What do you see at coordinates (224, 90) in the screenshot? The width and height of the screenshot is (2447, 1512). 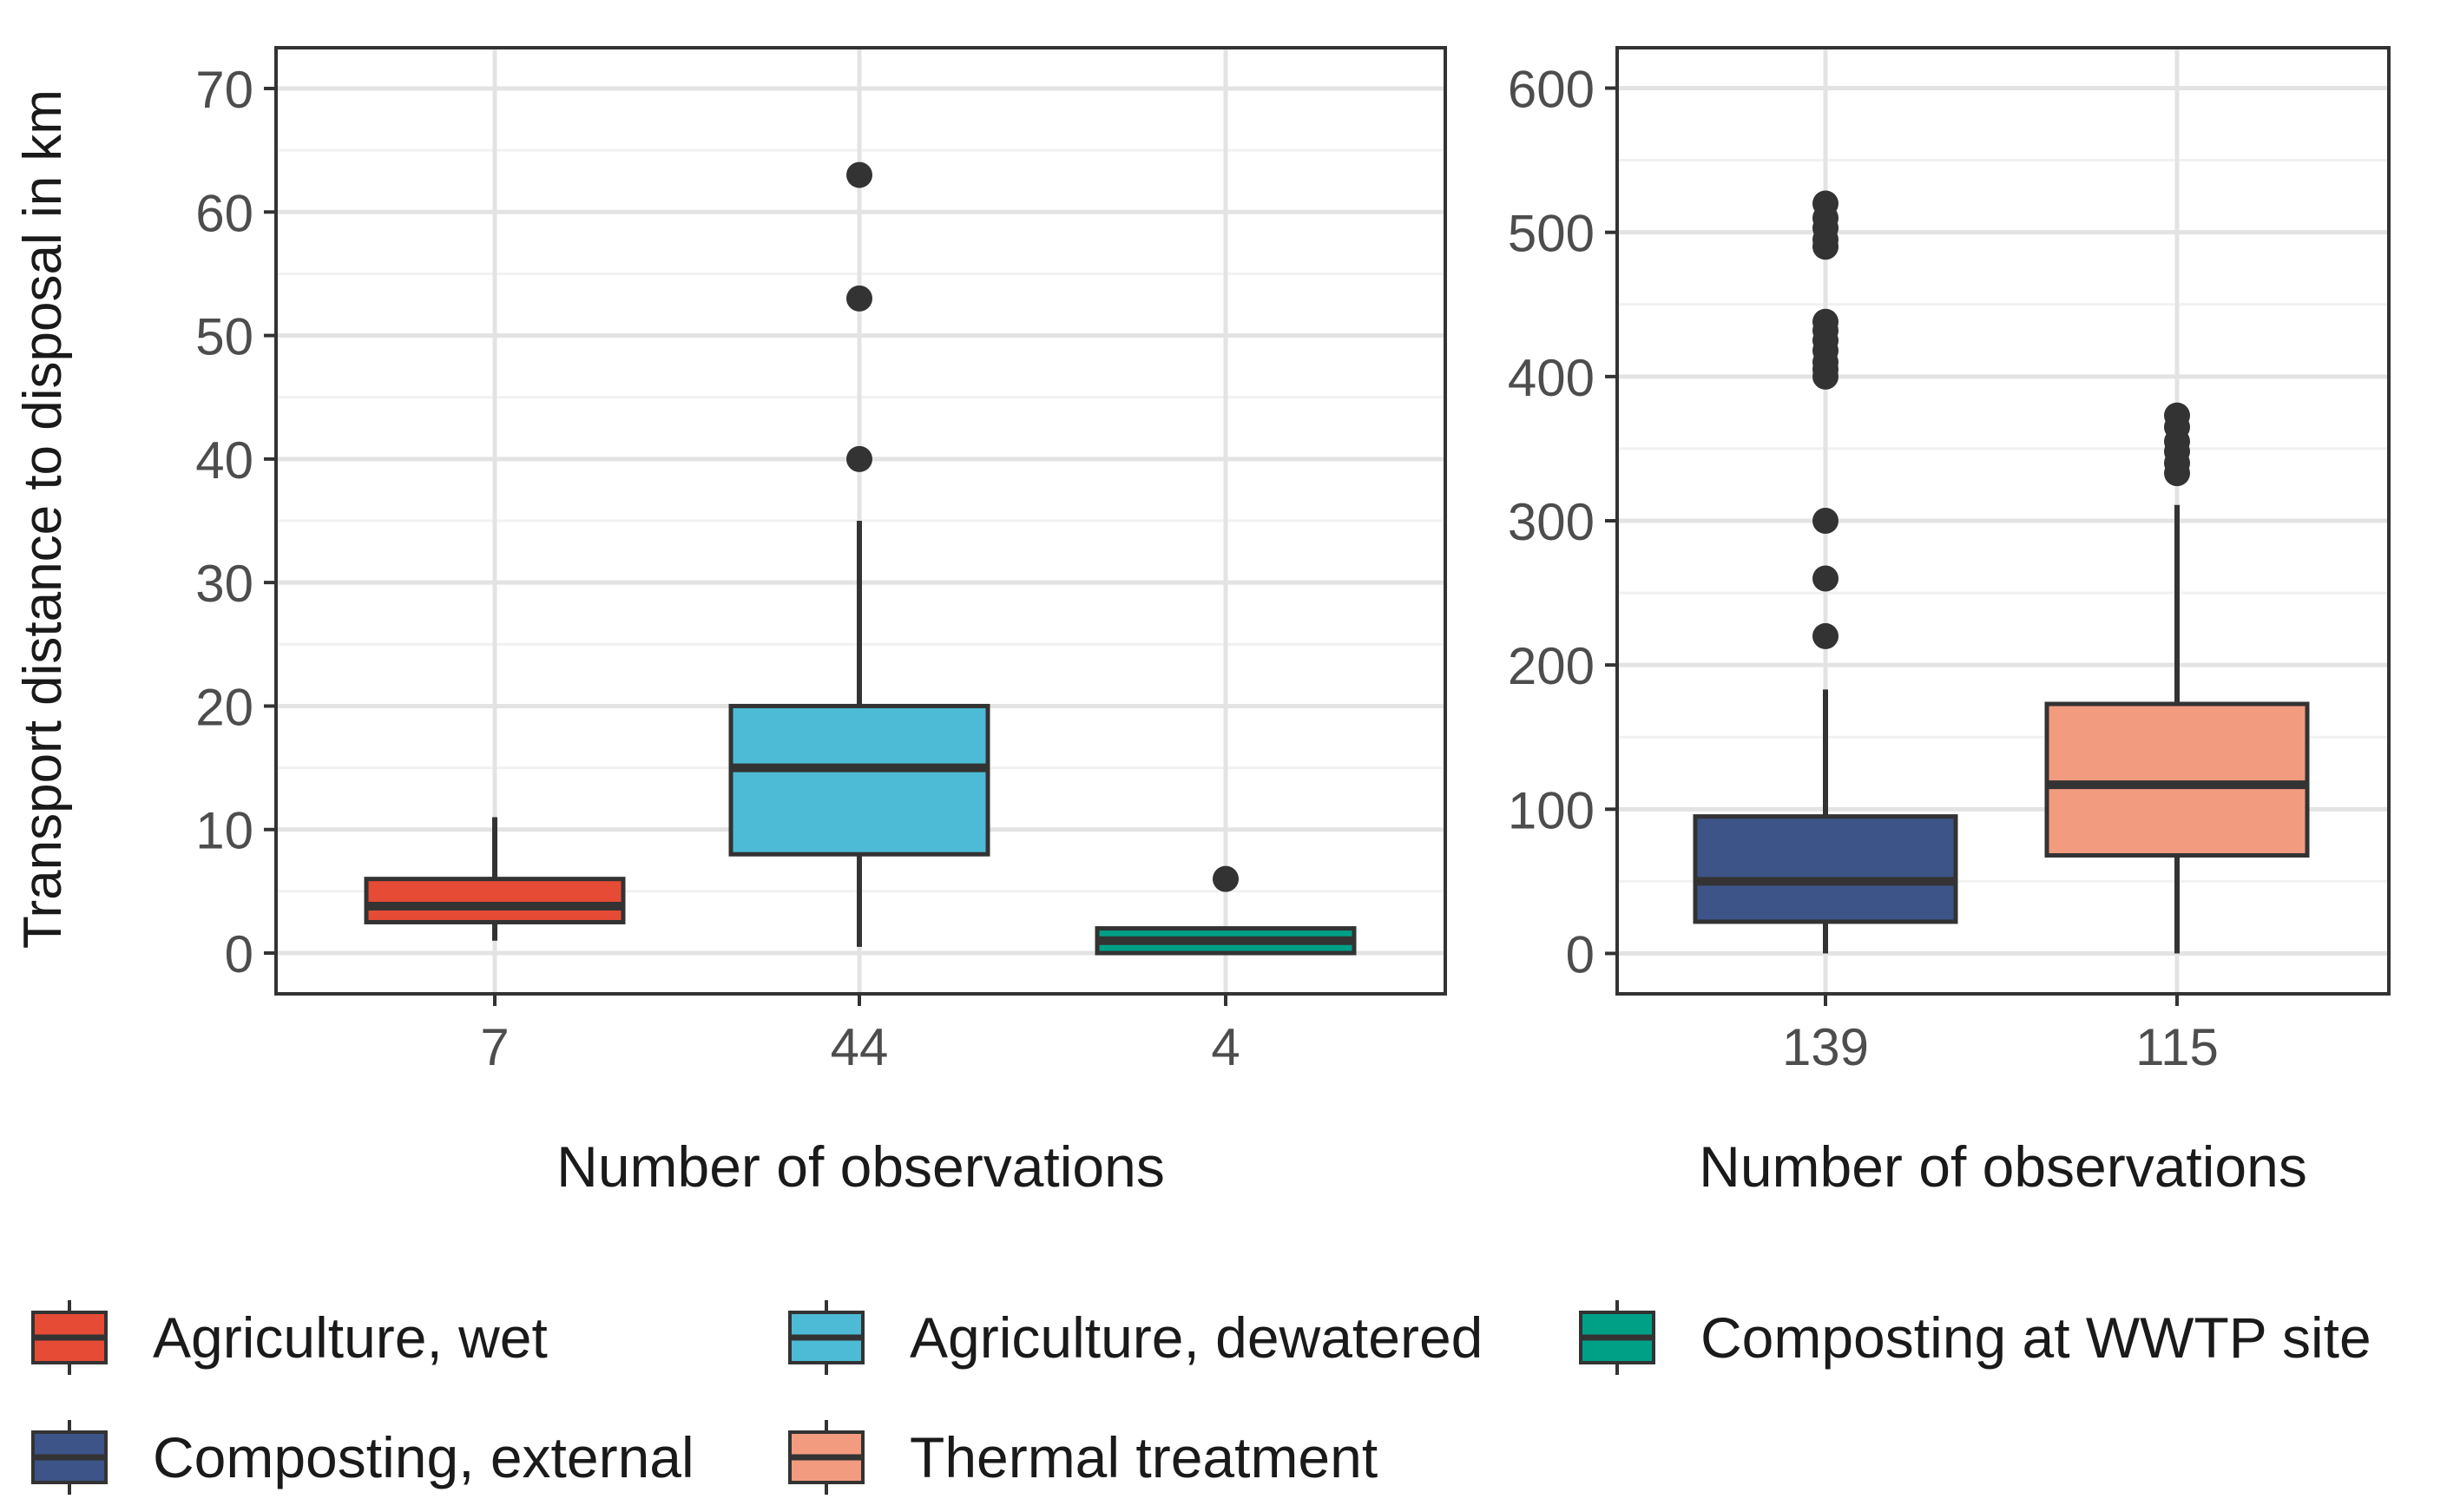 I see `y-tick-label: 70` at bounding box center [224, 90].